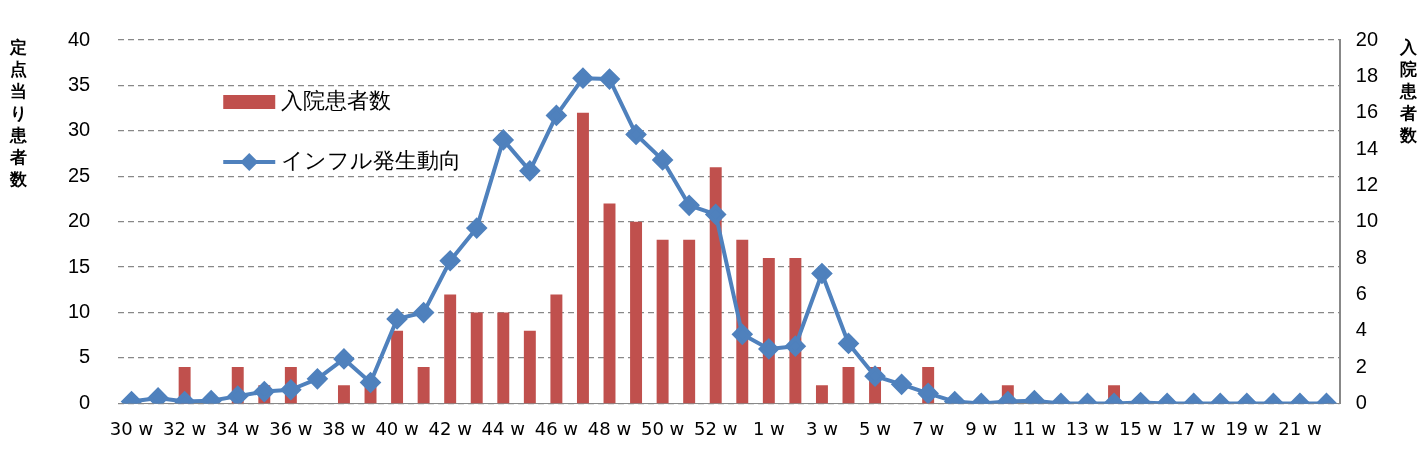  I want to click on y2-tick-label: 6, so click(1361, 292).